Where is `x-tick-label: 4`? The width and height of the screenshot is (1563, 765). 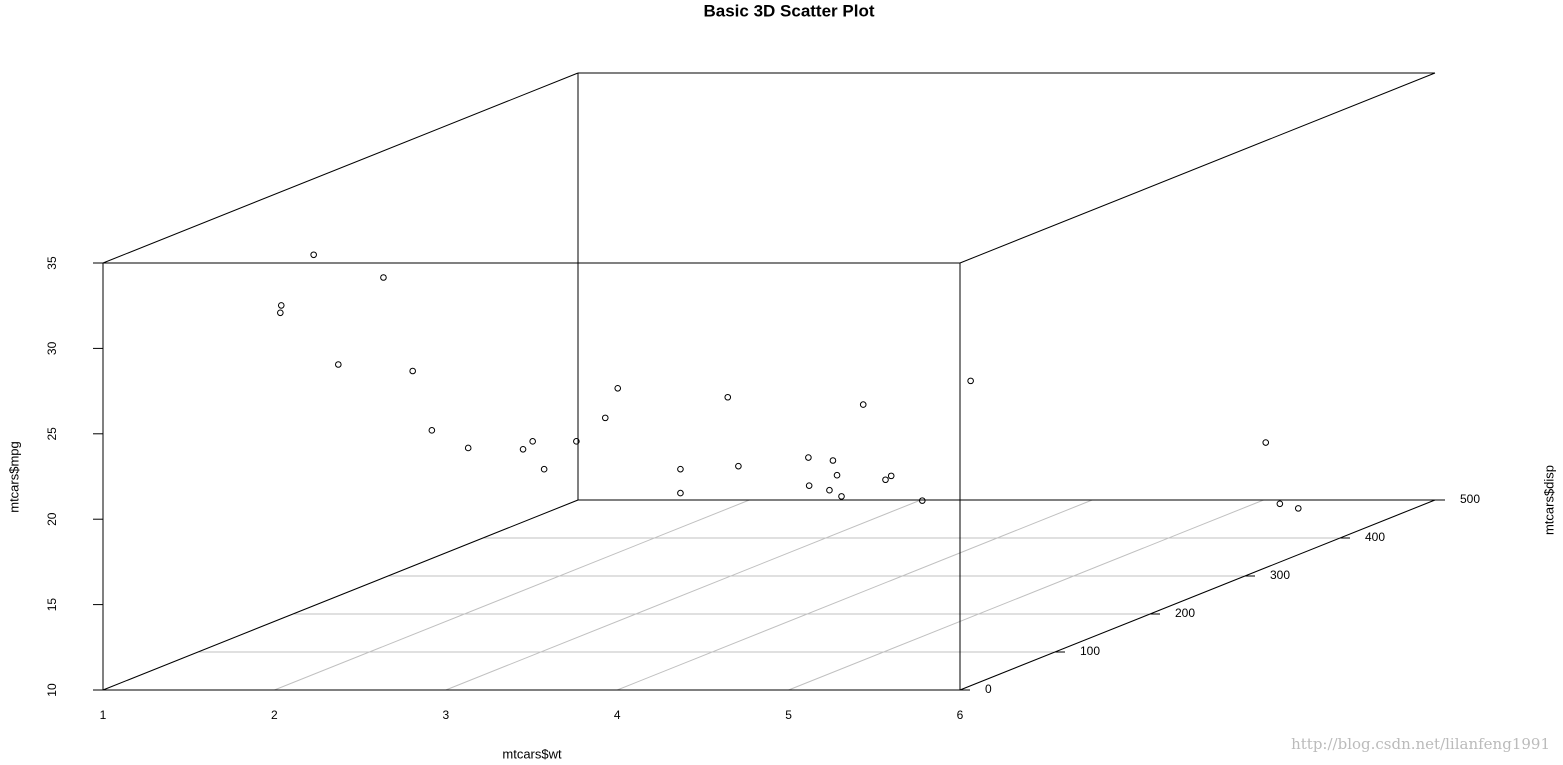
x-tick-label: 4 is located at coordinates (617, 715).